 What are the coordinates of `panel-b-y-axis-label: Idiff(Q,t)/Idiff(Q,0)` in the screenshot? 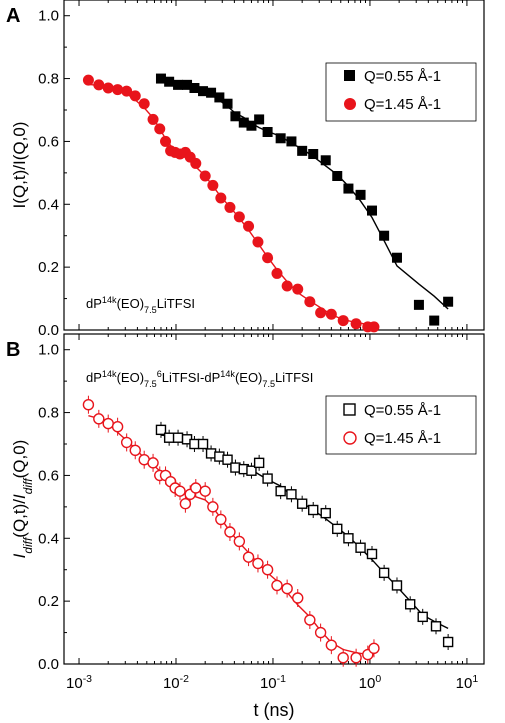 It's located at (22, 499).